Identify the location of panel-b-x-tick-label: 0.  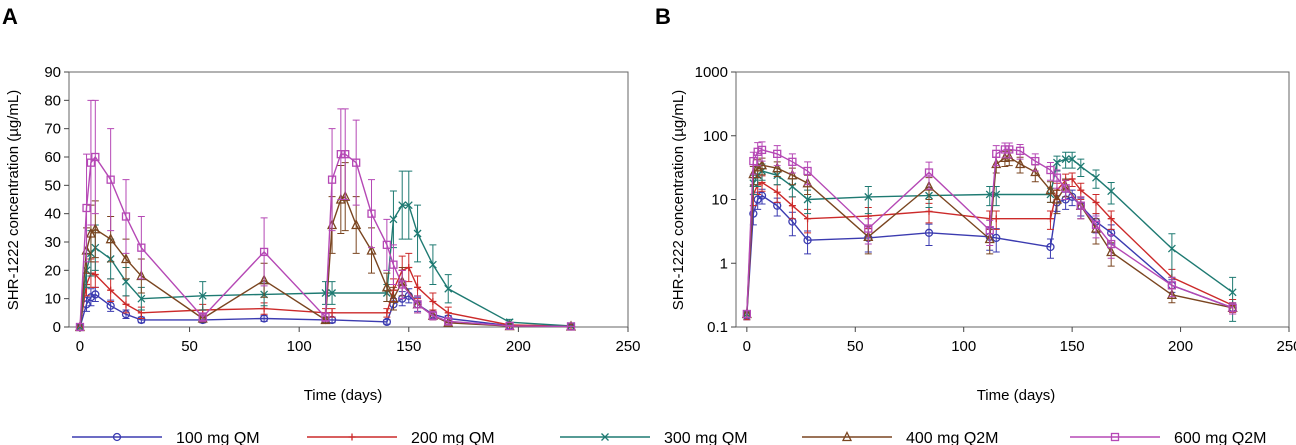
(747, 346).